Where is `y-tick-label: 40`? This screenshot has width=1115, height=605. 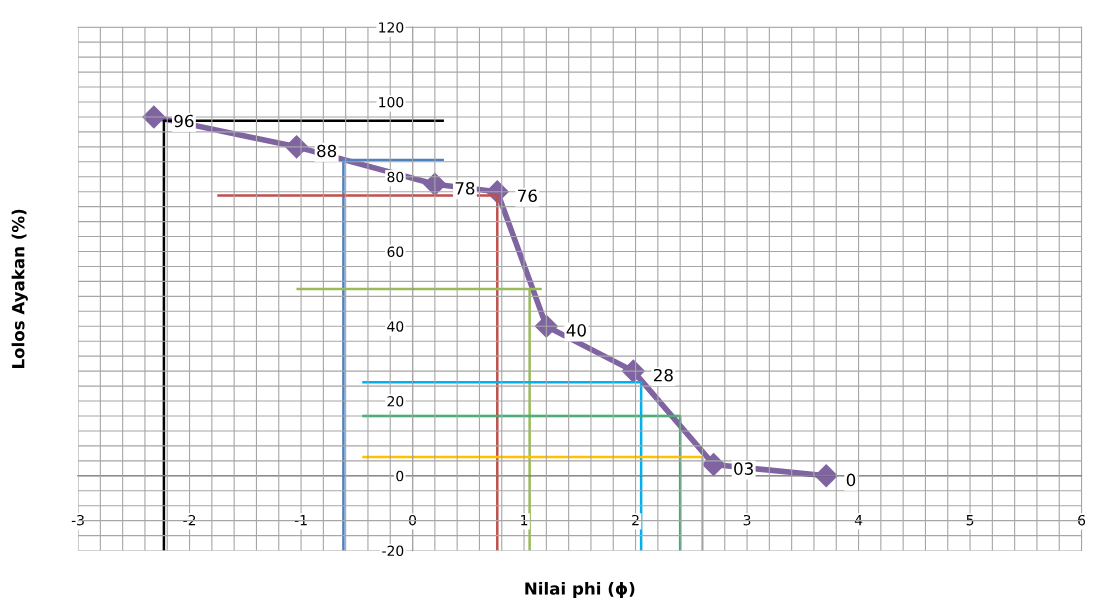 y-tick-label: 40 is located at coordinates (395, 326).